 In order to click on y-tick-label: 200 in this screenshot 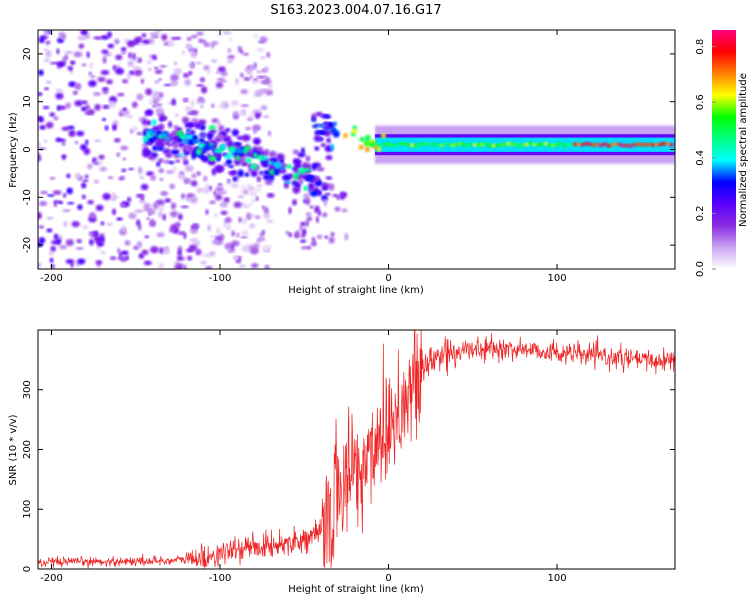, I will do `click(27, 449)`.